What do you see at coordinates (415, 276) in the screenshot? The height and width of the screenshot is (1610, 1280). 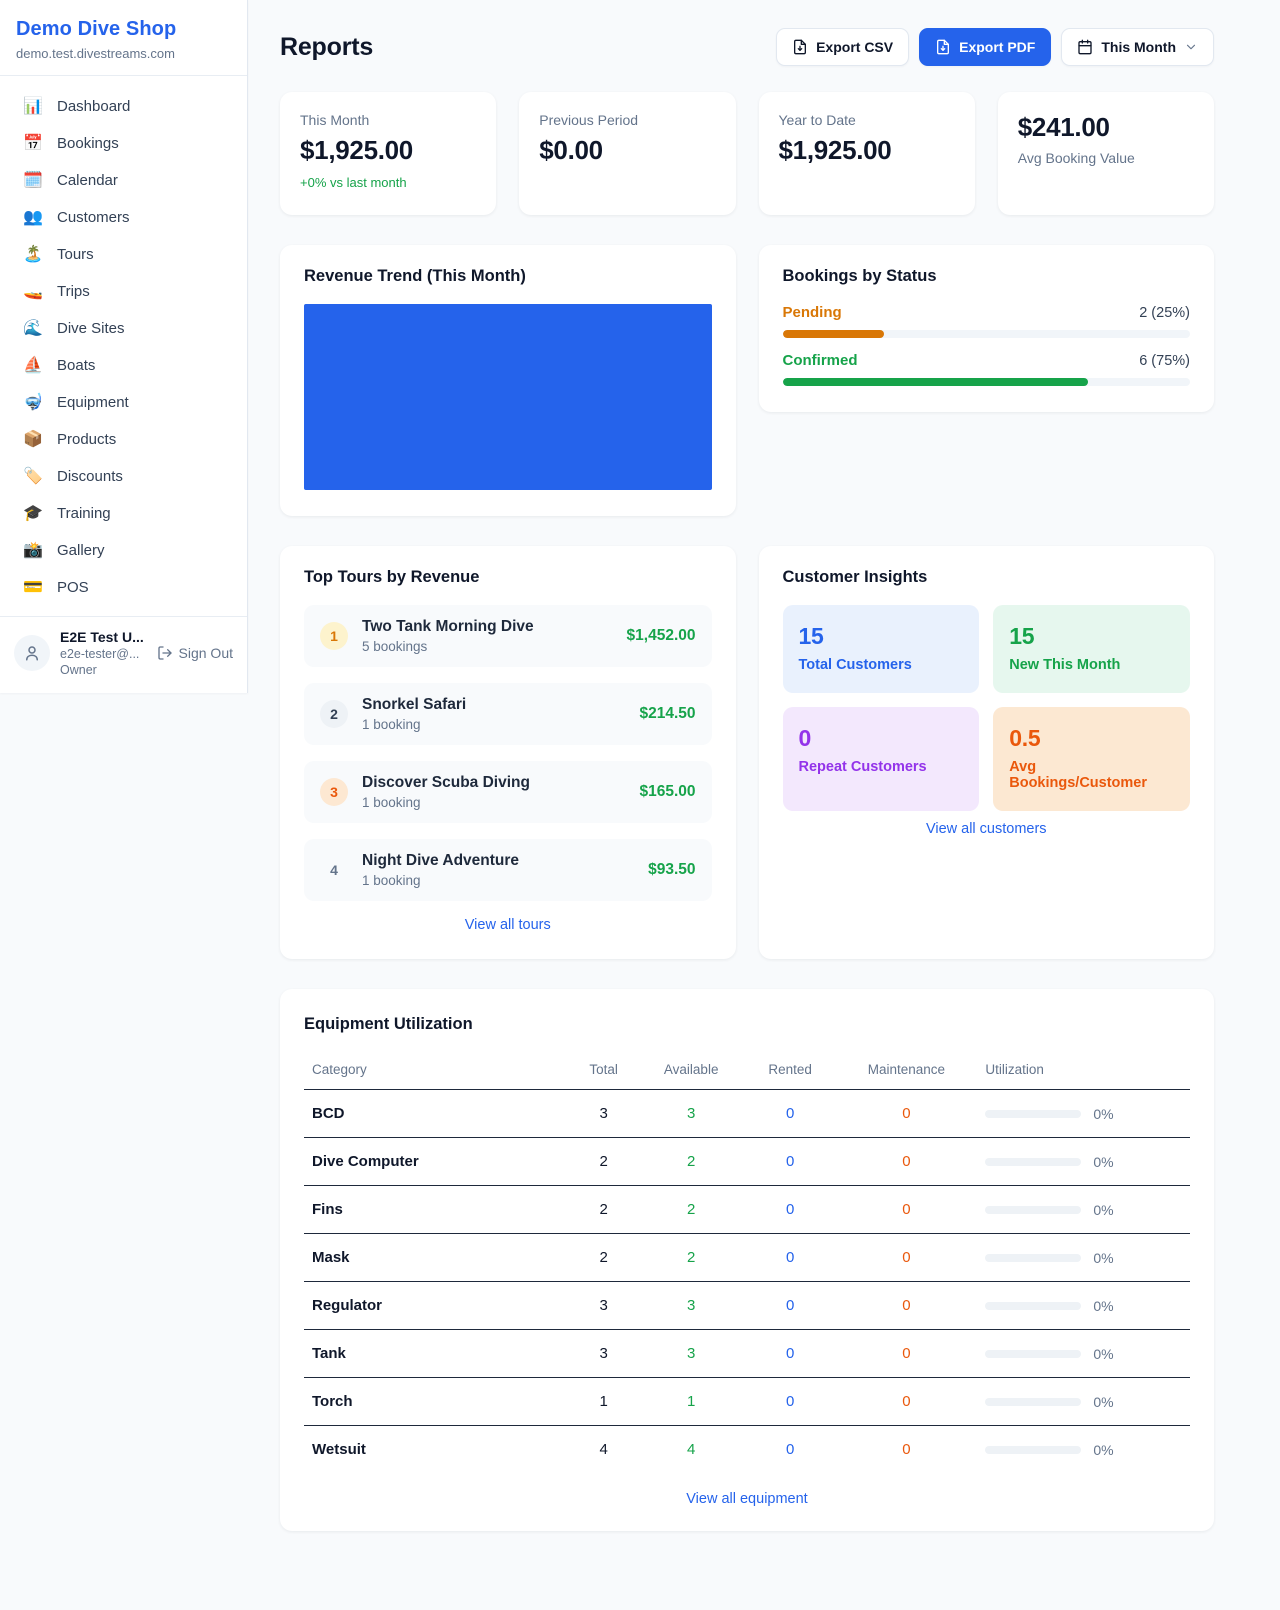 I see `panel-title: Revenue Trend (This Month)` at bounding box center [415, 276].